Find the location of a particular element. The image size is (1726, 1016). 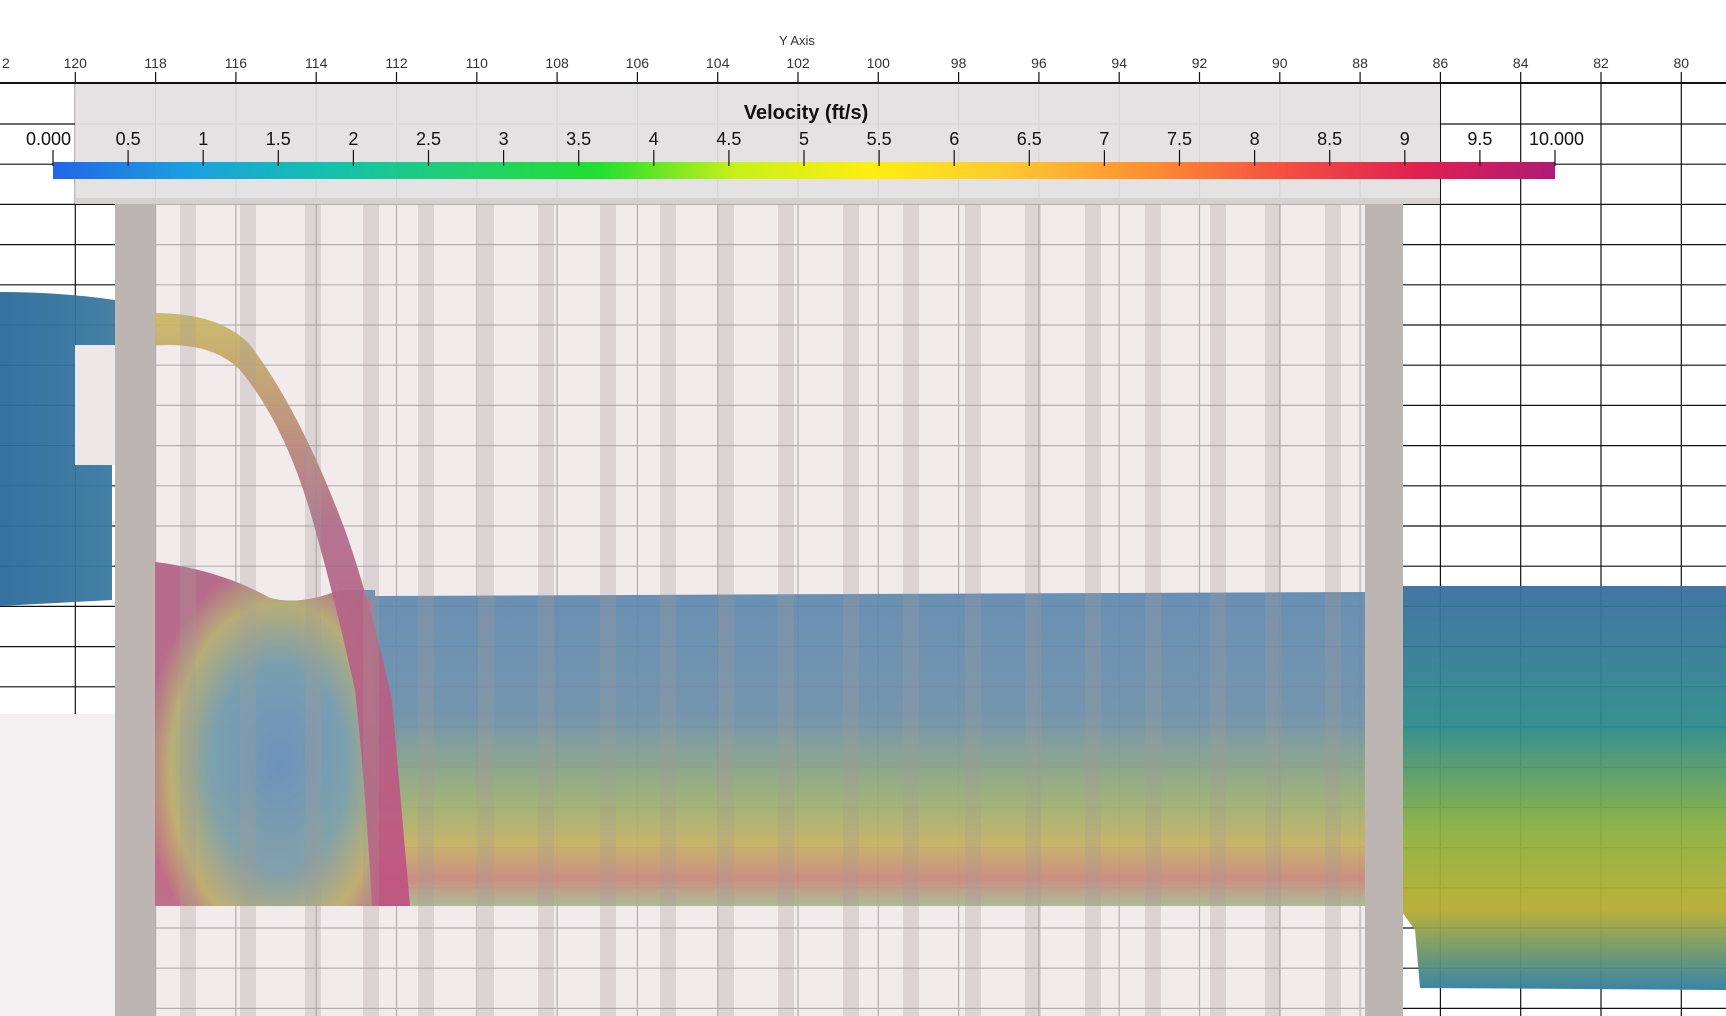

colorbar-label: 7.5 is located at coordinates (1179, 139).